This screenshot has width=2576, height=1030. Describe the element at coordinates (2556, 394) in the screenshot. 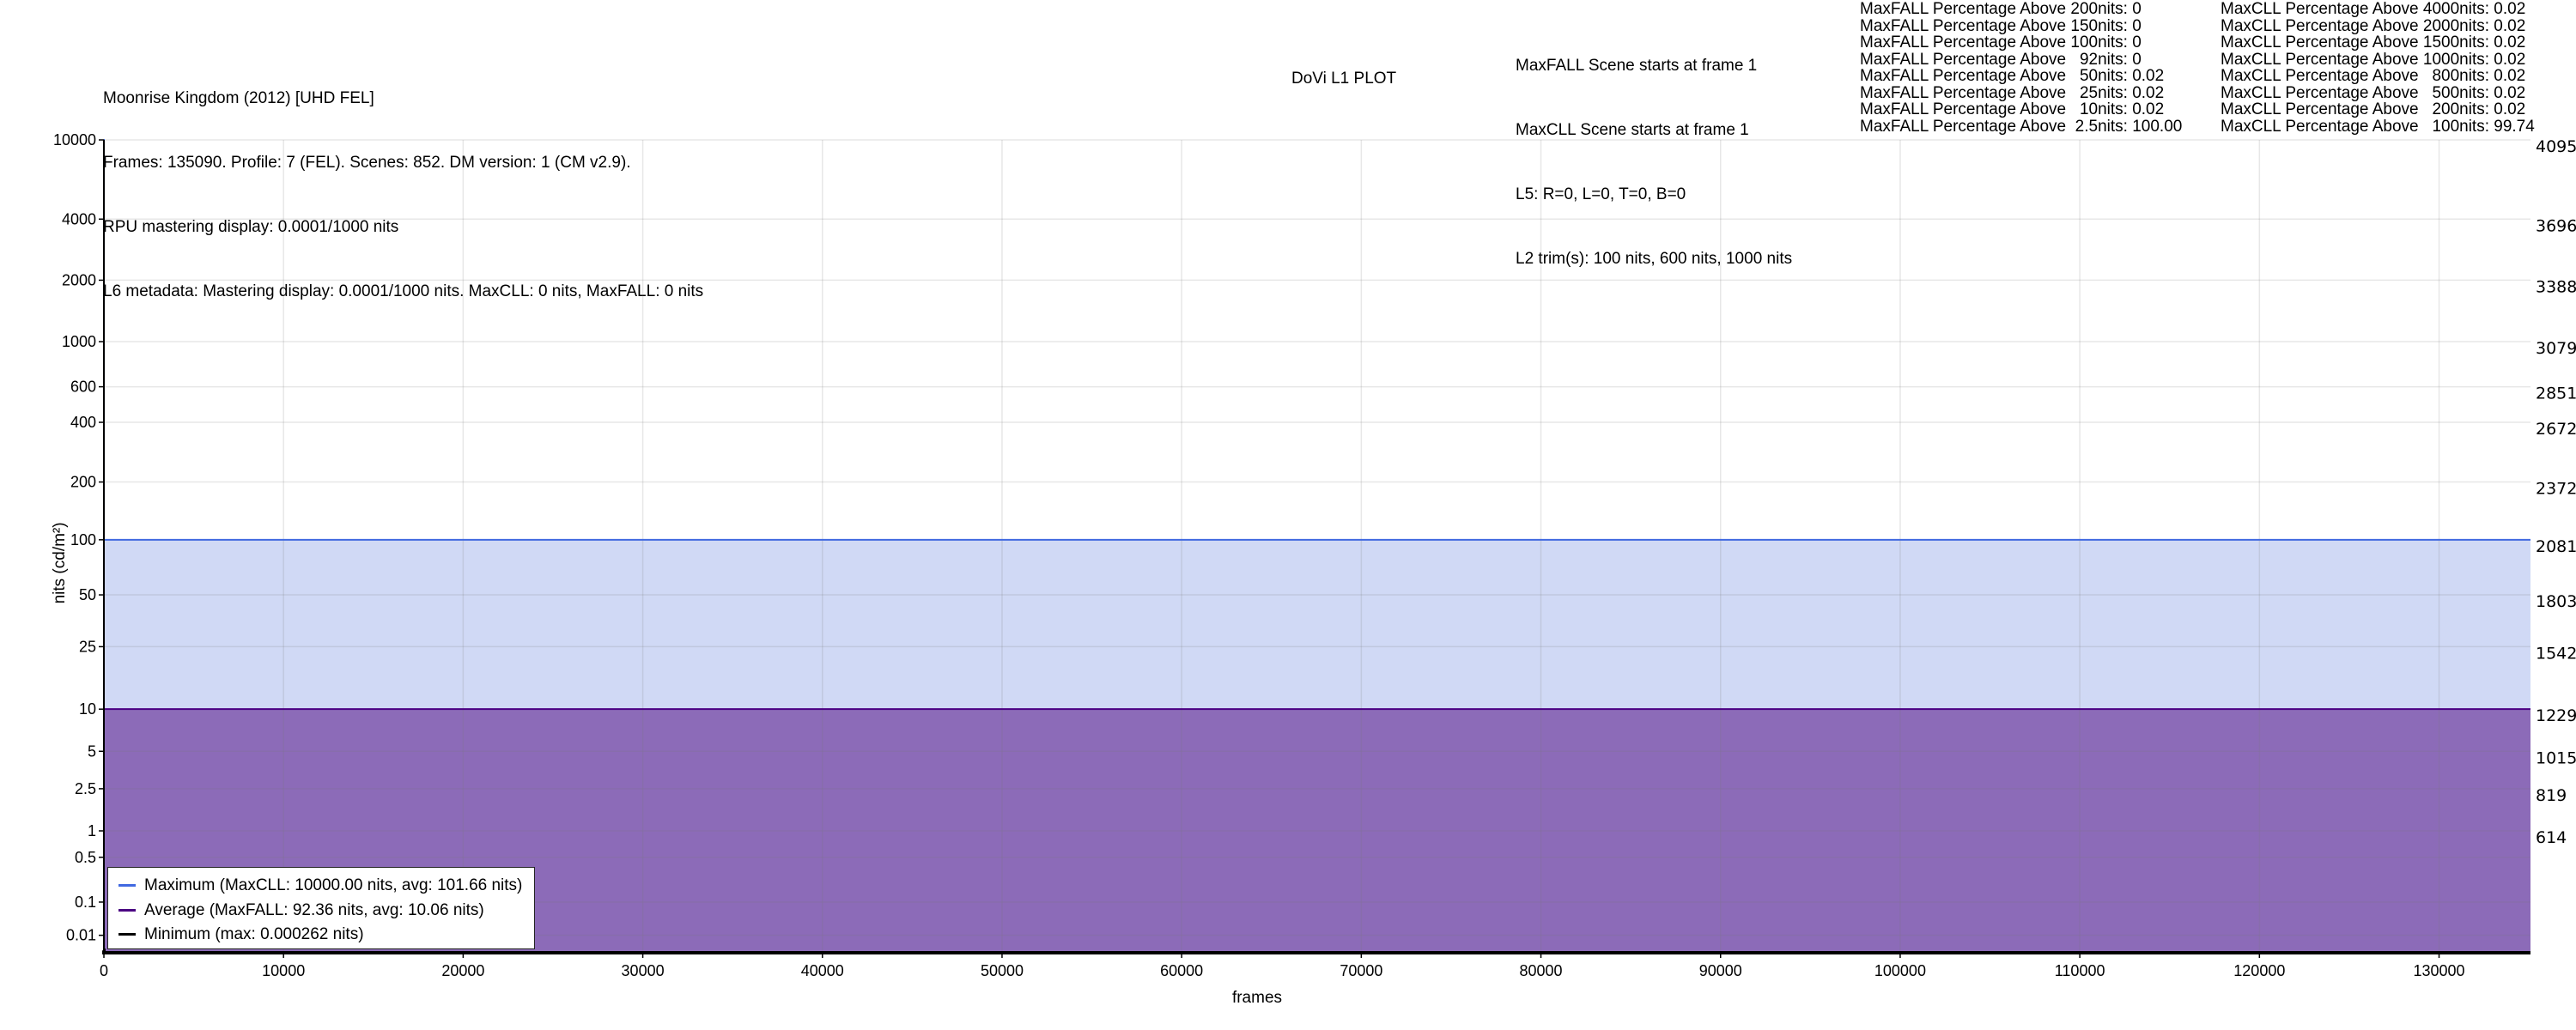

I see `y2-tick-label: 2851` at that location.